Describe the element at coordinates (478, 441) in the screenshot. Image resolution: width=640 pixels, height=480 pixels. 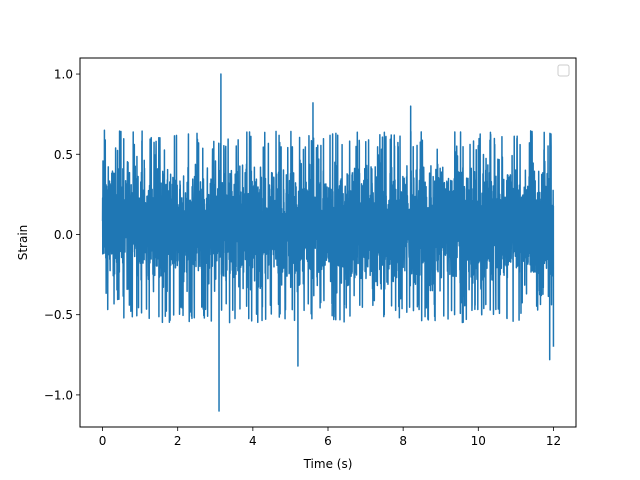
I see `x-tick-label: 10` at that location.